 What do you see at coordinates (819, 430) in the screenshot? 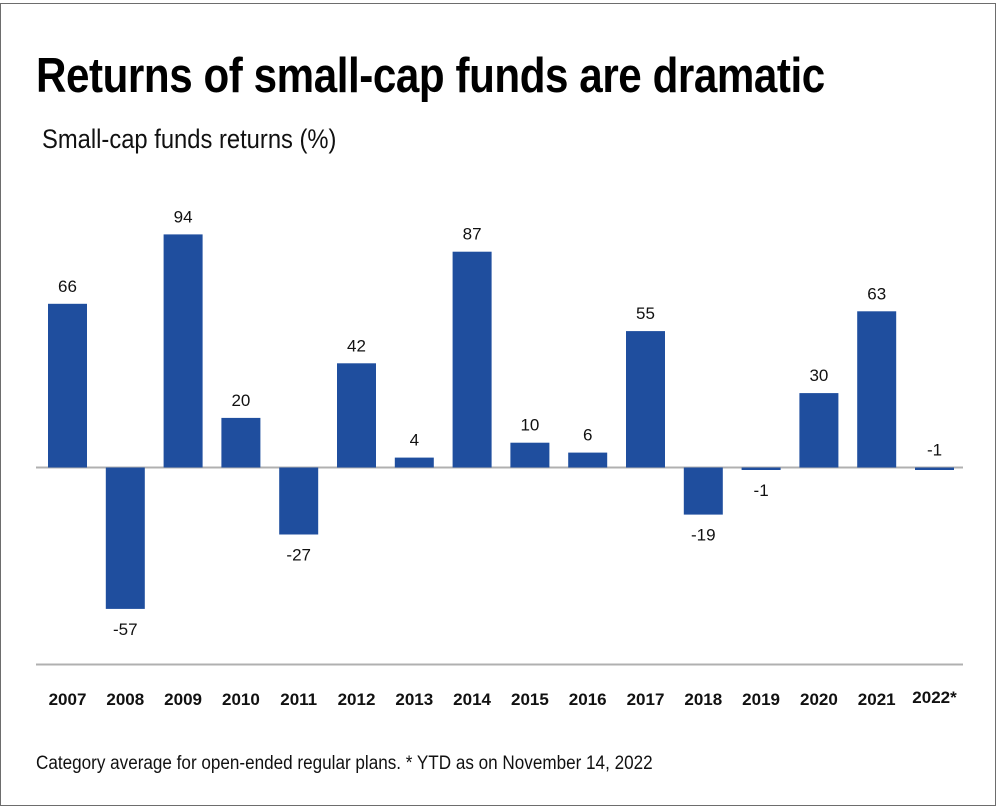
I see `bar-2020` at bounding box center [819, 430].